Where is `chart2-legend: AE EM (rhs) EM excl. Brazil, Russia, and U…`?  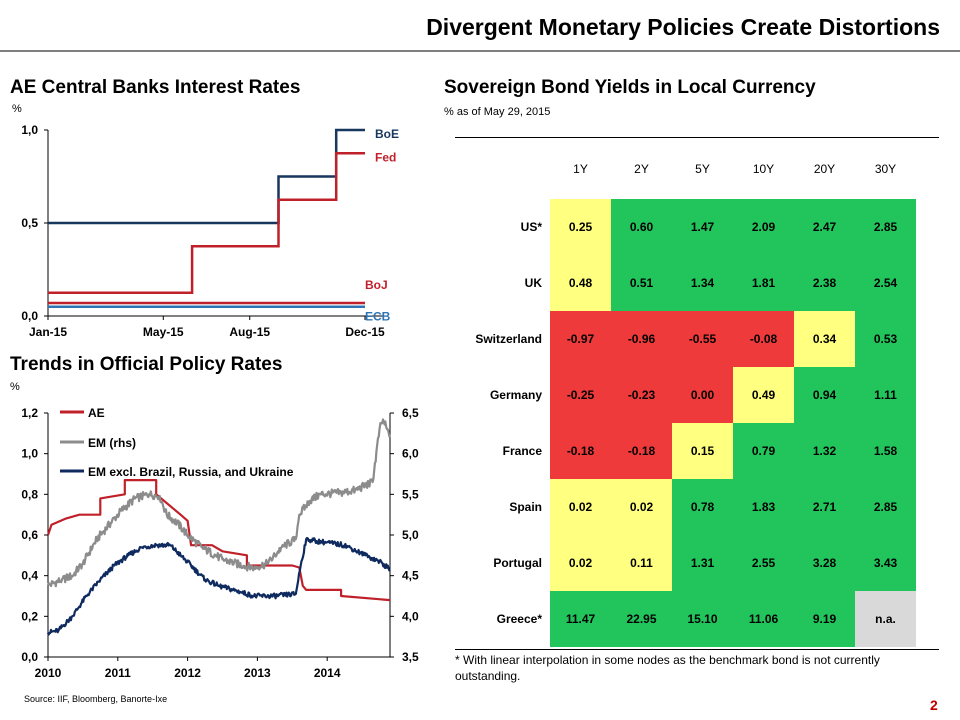 chart2-legend: AE EM (rhs) EM excl. Brazil, Russia, and U… is located at coordinates (177, 442).